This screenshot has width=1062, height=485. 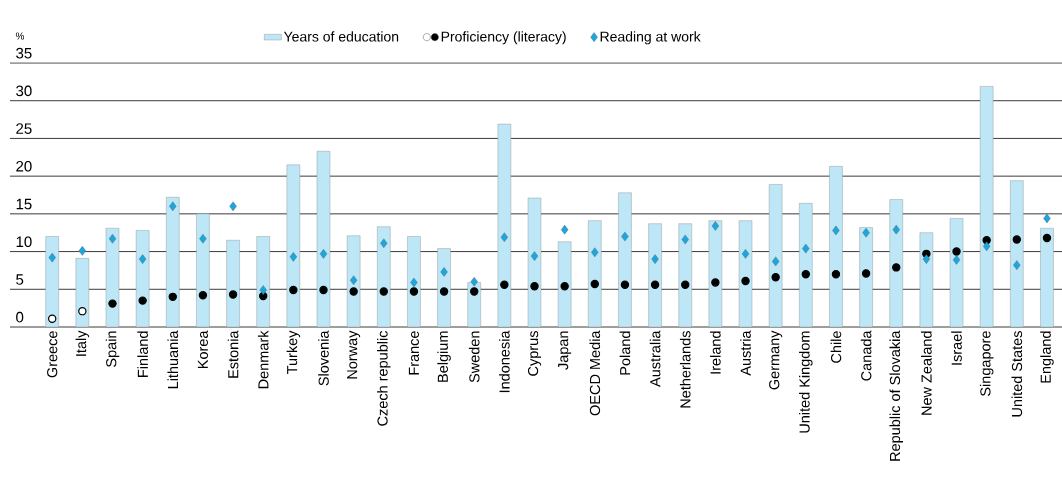 What do you see at coordinates (142, 354) in the screenshot?
I see `x-tick-label: Finland` at bounding box center [142, 354].